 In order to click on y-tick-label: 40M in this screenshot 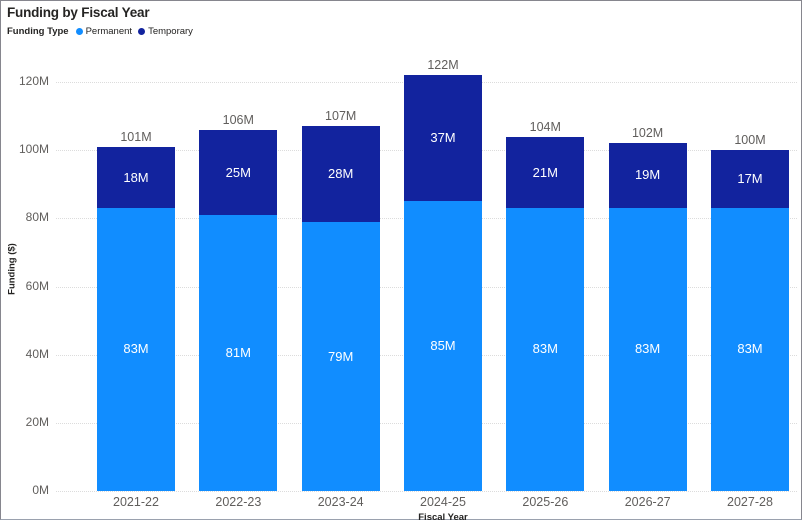, I will do `click(37, 353)`.